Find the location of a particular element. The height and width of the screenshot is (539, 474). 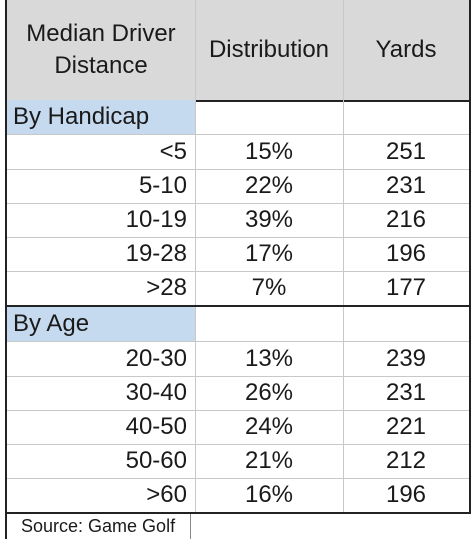

header-label-line2: Distance is located at coordinates (101, 65).